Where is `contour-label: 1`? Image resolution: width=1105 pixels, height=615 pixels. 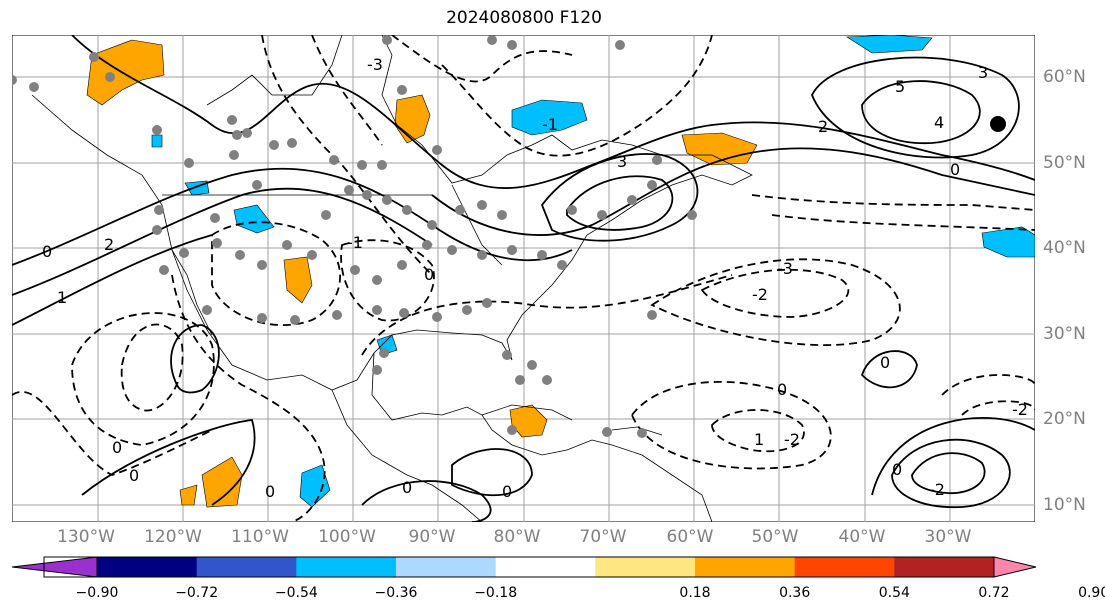
contour-label: 1 is located at coordinates (62, 297).